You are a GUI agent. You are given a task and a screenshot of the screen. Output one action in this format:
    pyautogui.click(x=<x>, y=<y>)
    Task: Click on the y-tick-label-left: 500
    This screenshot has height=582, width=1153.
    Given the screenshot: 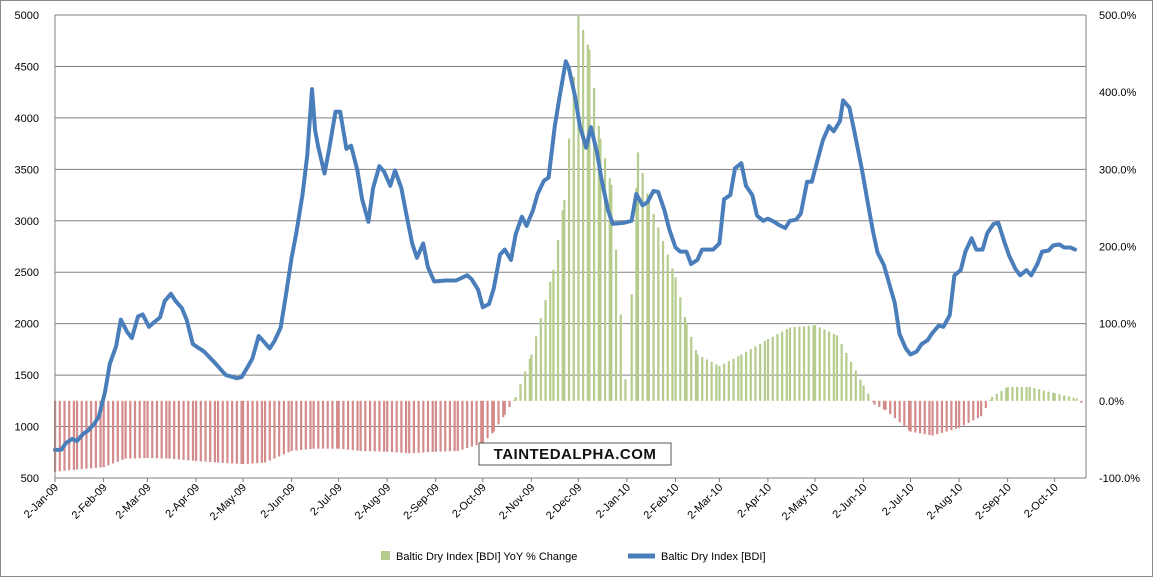 What is the action you would take?
    pyautogui.click(x=30, y=479)
    